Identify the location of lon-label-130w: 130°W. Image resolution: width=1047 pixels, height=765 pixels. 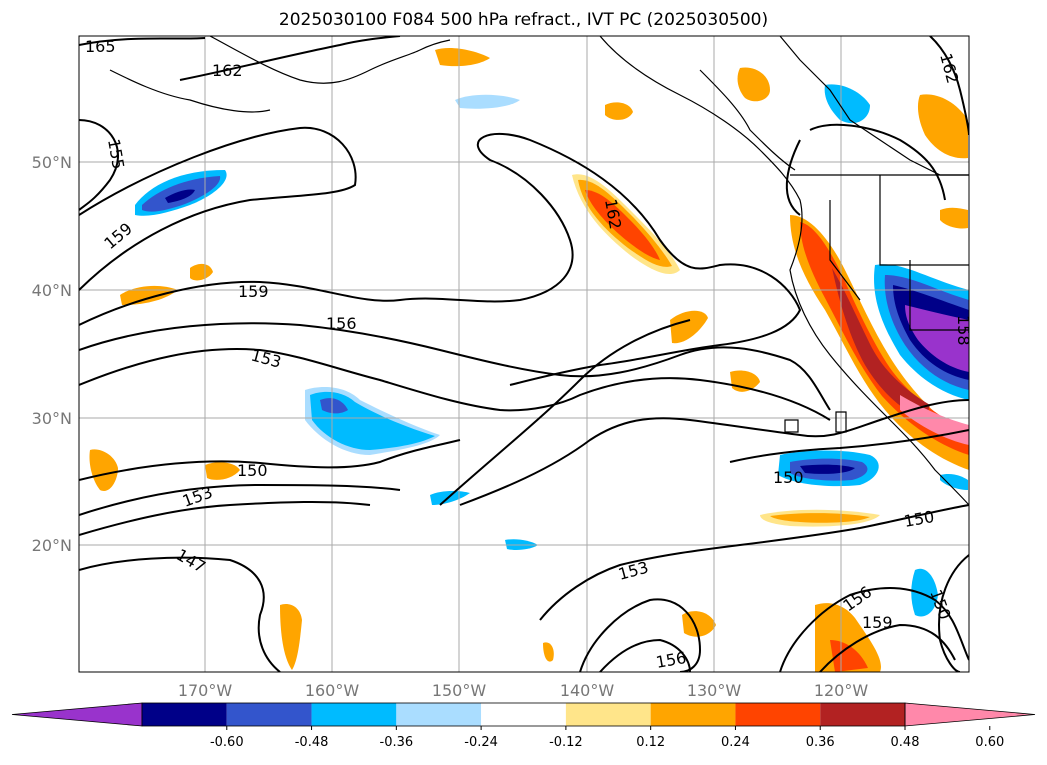
(714, 690).